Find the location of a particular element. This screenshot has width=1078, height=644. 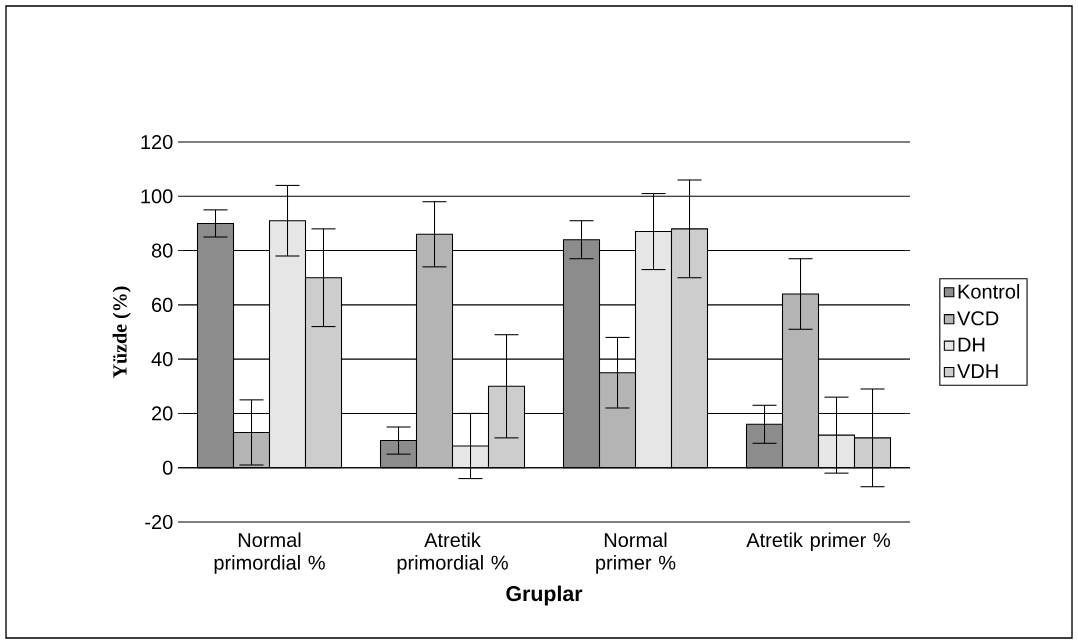

x-tick-label: Atretik primer % is located at coordinates (818, 542).